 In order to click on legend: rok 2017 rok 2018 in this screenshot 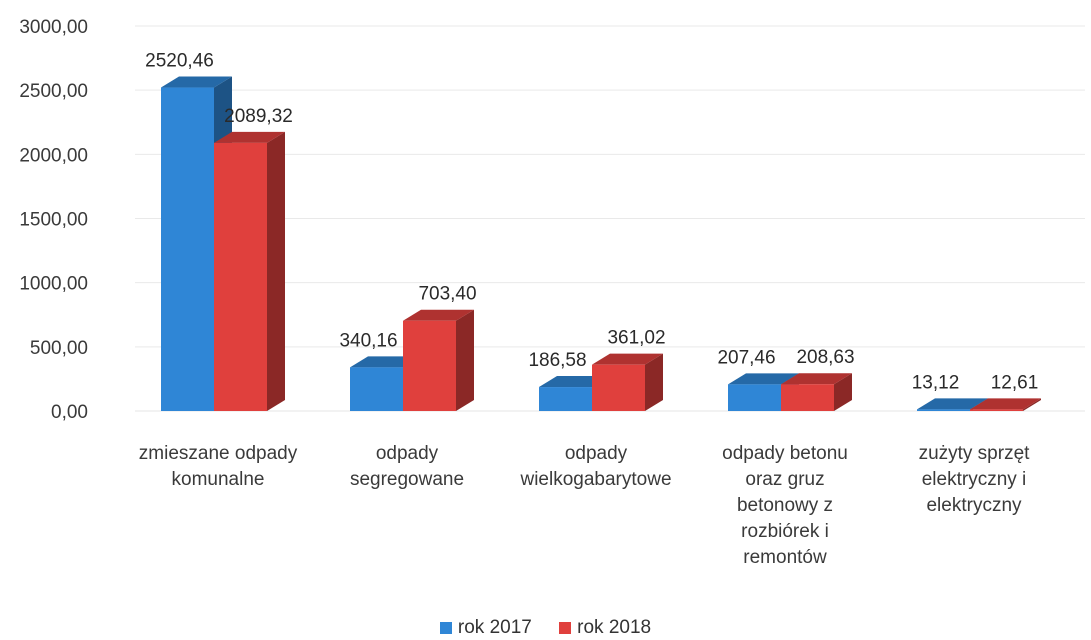, I will do `click(545, 628)`.